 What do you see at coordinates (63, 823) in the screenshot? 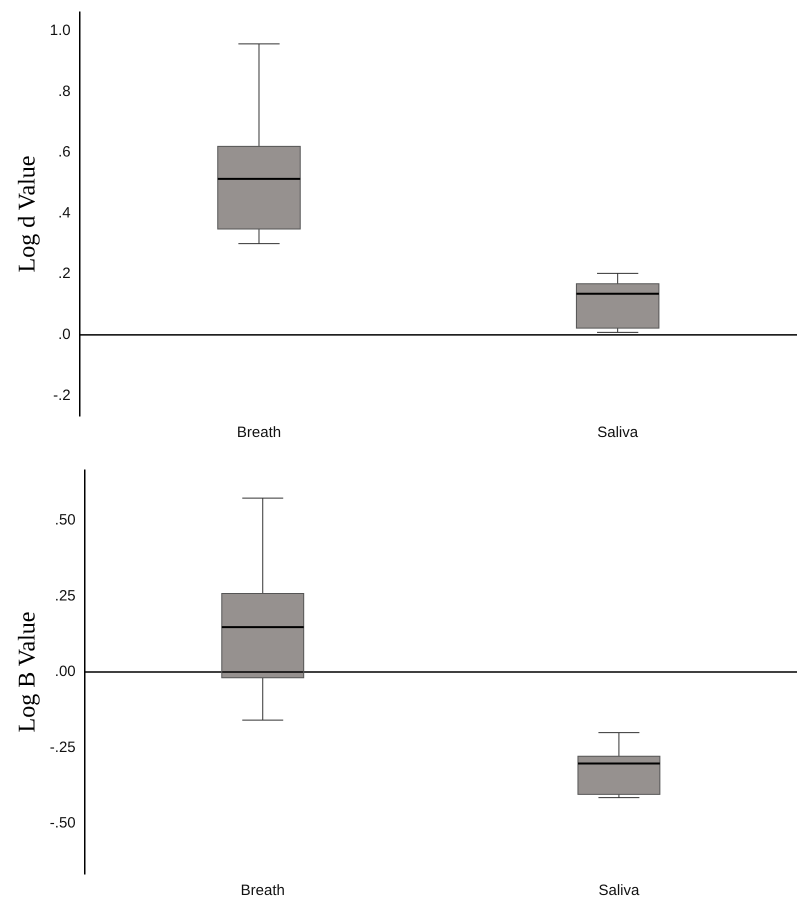
I see `y-tick-label: -.50` at bounding box center [63, 823].